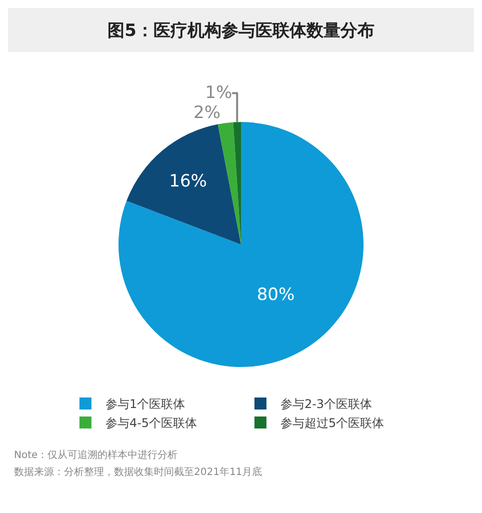 This screenshot has width=482, height=513. Describe the element at coordinates (241, 30) in the screenshot. I see `chart-title: 图5：医疗机构参与医联体数量分布` at that location.